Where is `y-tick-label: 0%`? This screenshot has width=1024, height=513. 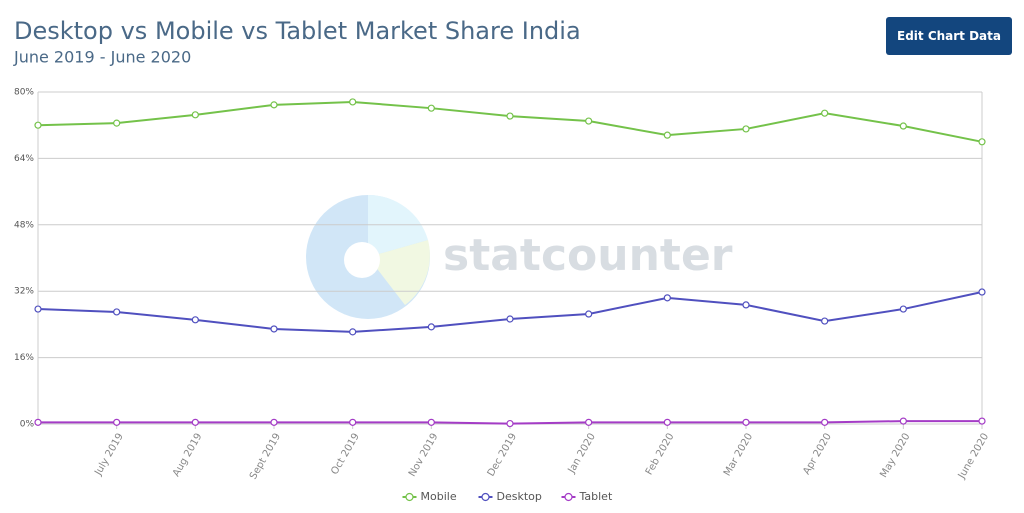 y-tick-label: 0% is located at coordinates (27, 425).